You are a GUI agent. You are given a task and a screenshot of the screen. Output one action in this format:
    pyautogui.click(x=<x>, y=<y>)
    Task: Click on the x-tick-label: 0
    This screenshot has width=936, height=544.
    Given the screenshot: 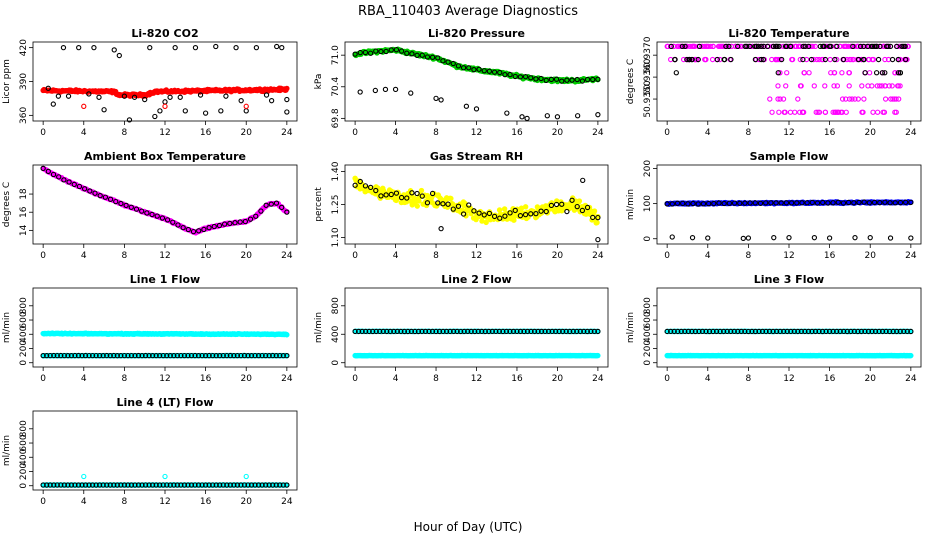 What is the action you would take?
    pyautogui.click(x=43, y=502)
    